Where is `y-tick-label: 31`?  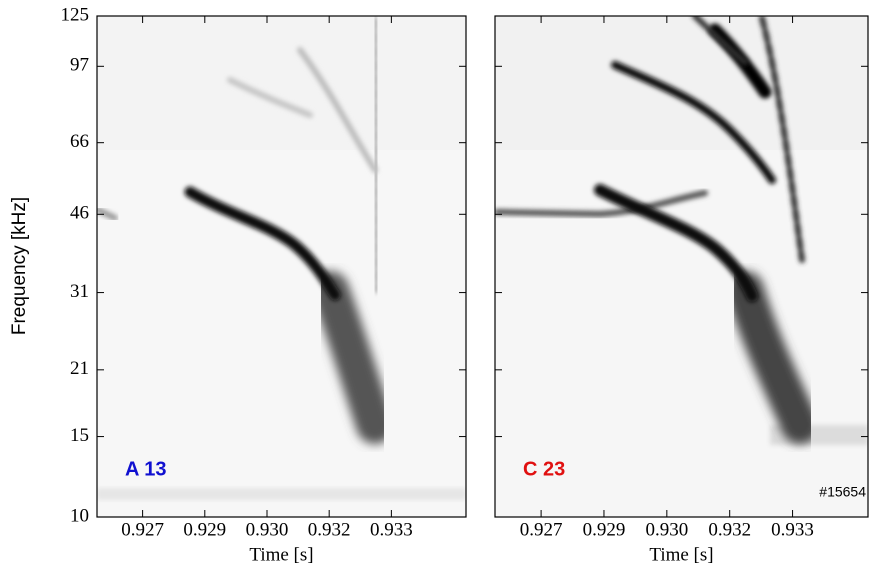
y-tick-label: 31 is located at coordinates (79, 291).